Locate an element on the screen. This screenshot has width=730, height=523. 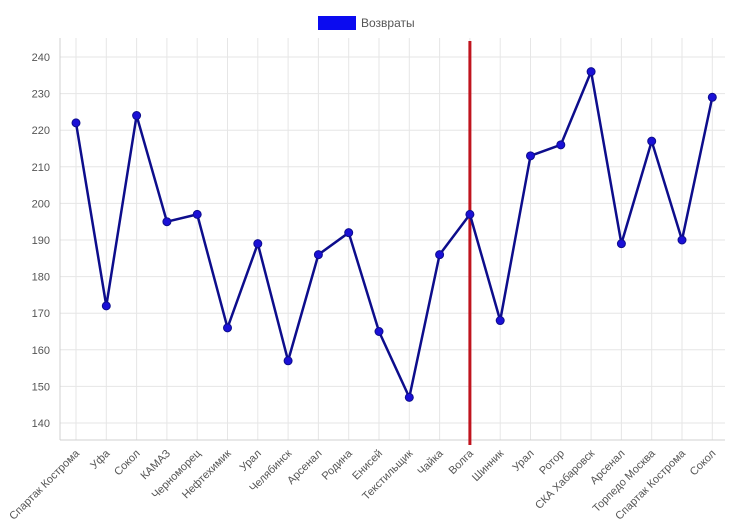
x-tick-label: Спартак Кострома is located at coordinates (44, 484).